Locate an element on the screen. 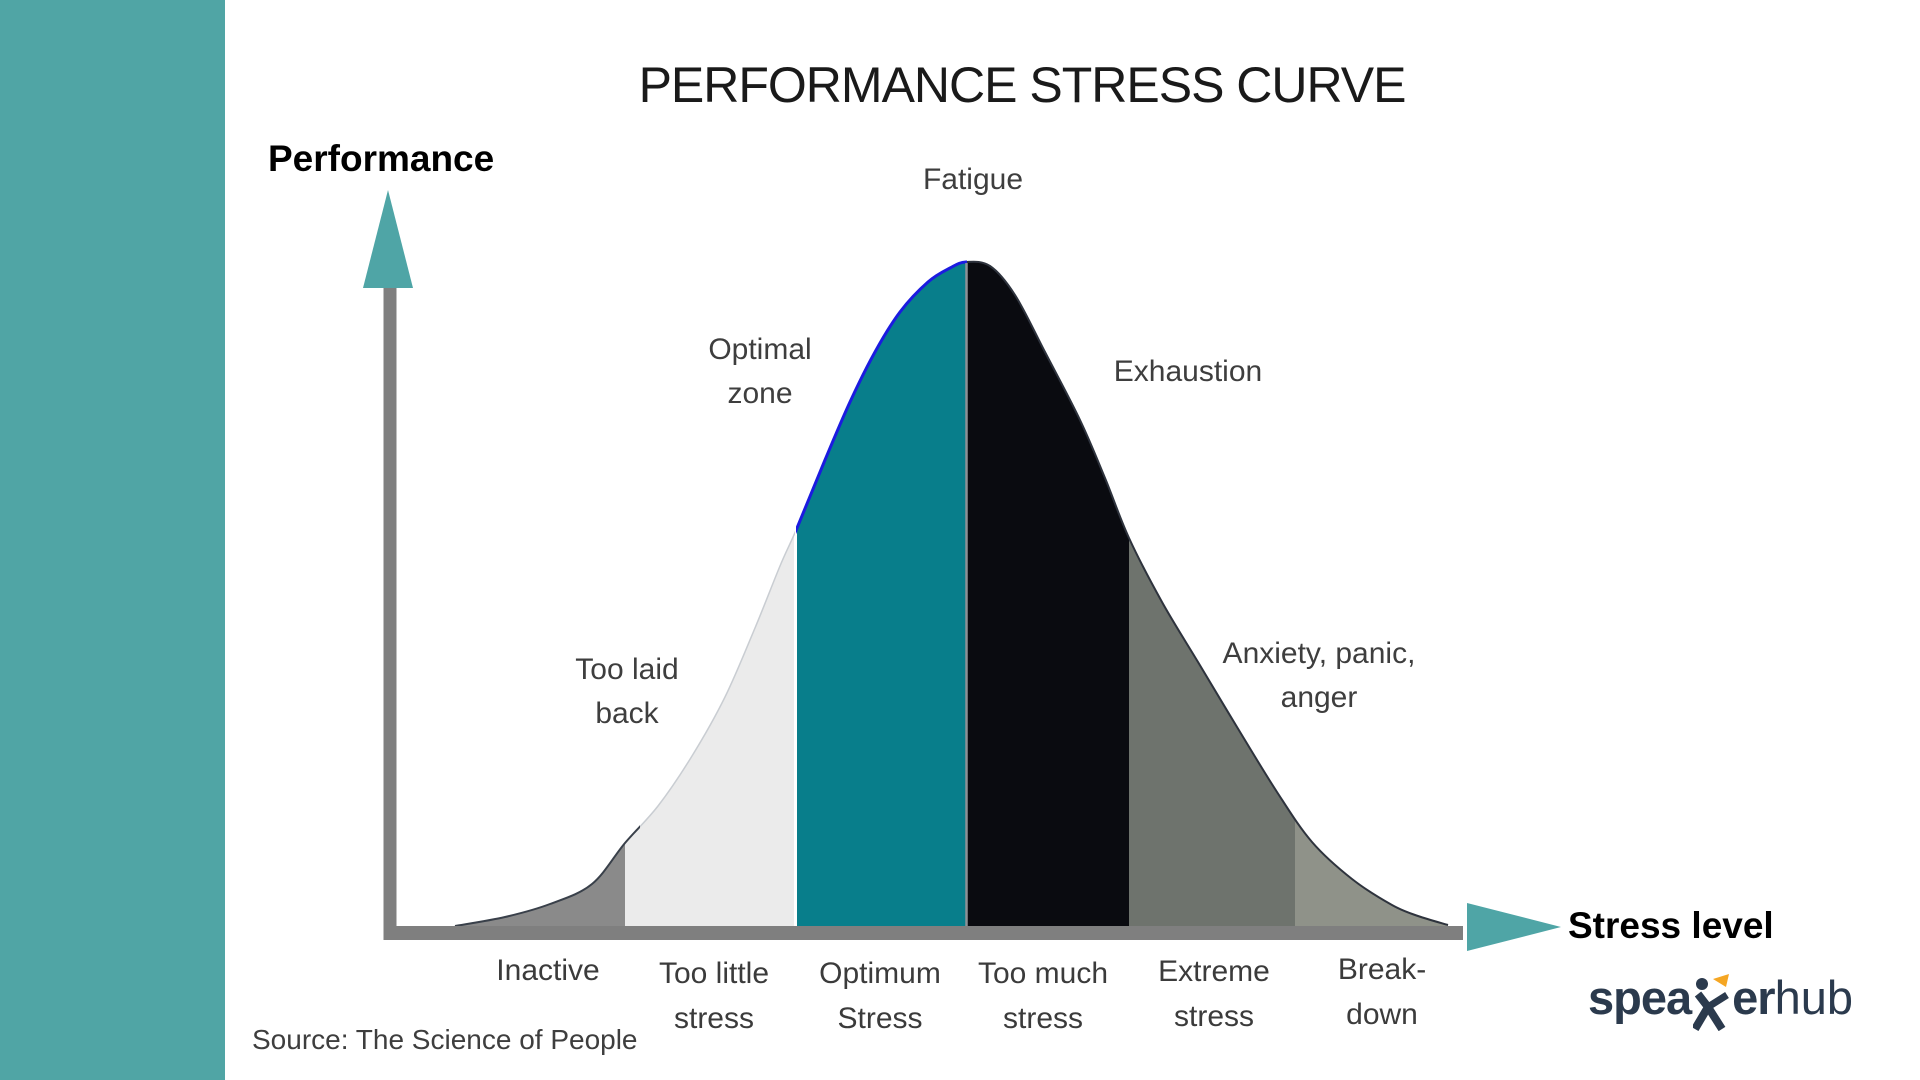 The image size is (1920, 1080). x-label-optimum-stress: Optimum Stress is located at coordinates (880, 996).